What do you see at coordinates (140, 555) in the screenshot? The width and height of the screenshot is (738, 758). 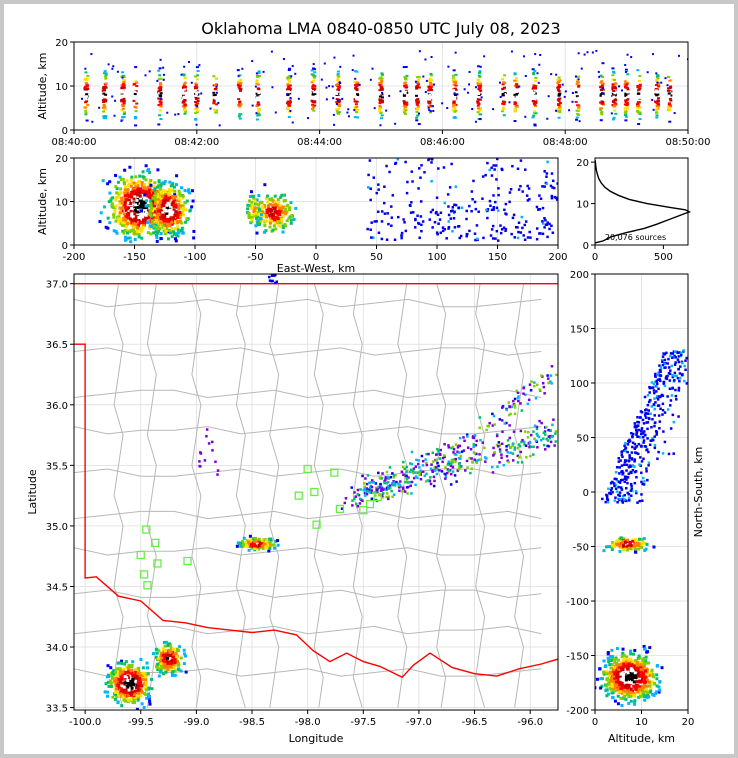 I see `lma-station-marker` at bounding box center [140, 555].